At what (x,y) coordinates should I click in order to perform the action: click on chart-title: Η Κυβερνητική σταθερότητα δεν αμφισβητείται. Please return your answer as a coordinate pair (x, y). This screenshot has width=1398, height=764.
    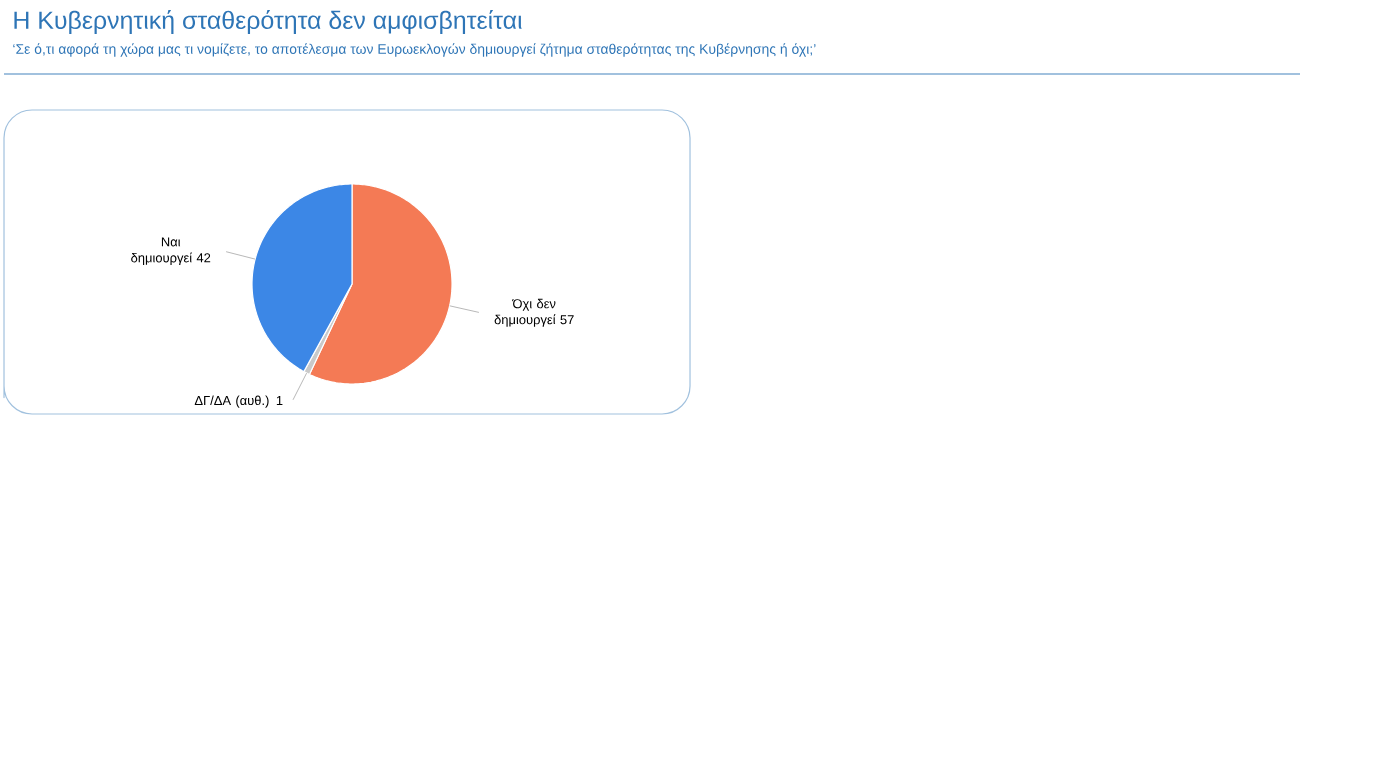
    Looking at the image, I should click on (268, 22).